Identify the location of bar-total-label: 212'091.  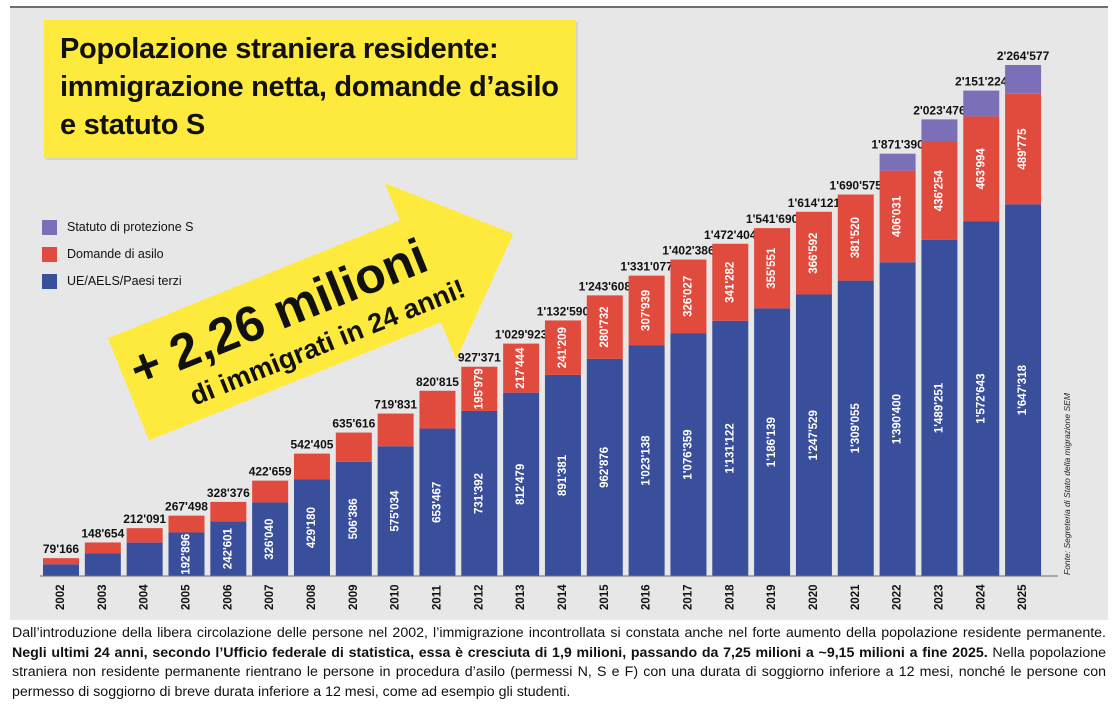
(144, 519).